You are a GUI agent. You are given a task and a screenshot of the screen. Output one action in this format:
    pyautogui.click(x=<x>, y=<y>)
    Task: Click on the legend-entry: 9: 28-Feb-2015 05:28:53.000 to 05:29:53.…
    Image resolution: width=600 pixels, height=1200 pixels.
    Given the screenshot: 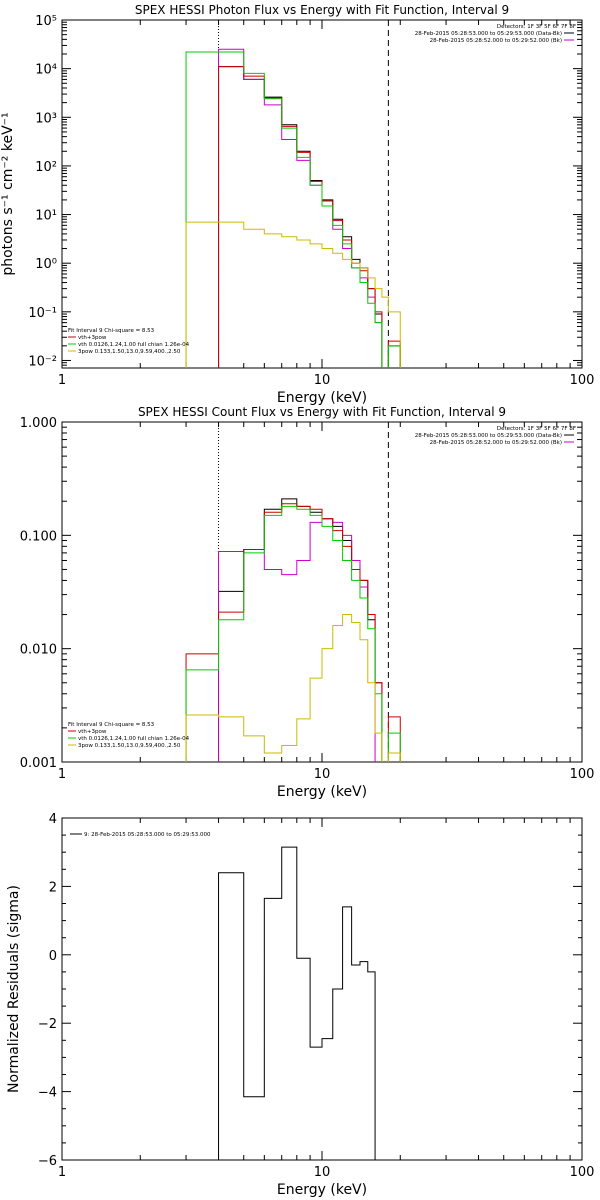 What is the action you would take?
    pyautogui.click(x=147, y=835)
    